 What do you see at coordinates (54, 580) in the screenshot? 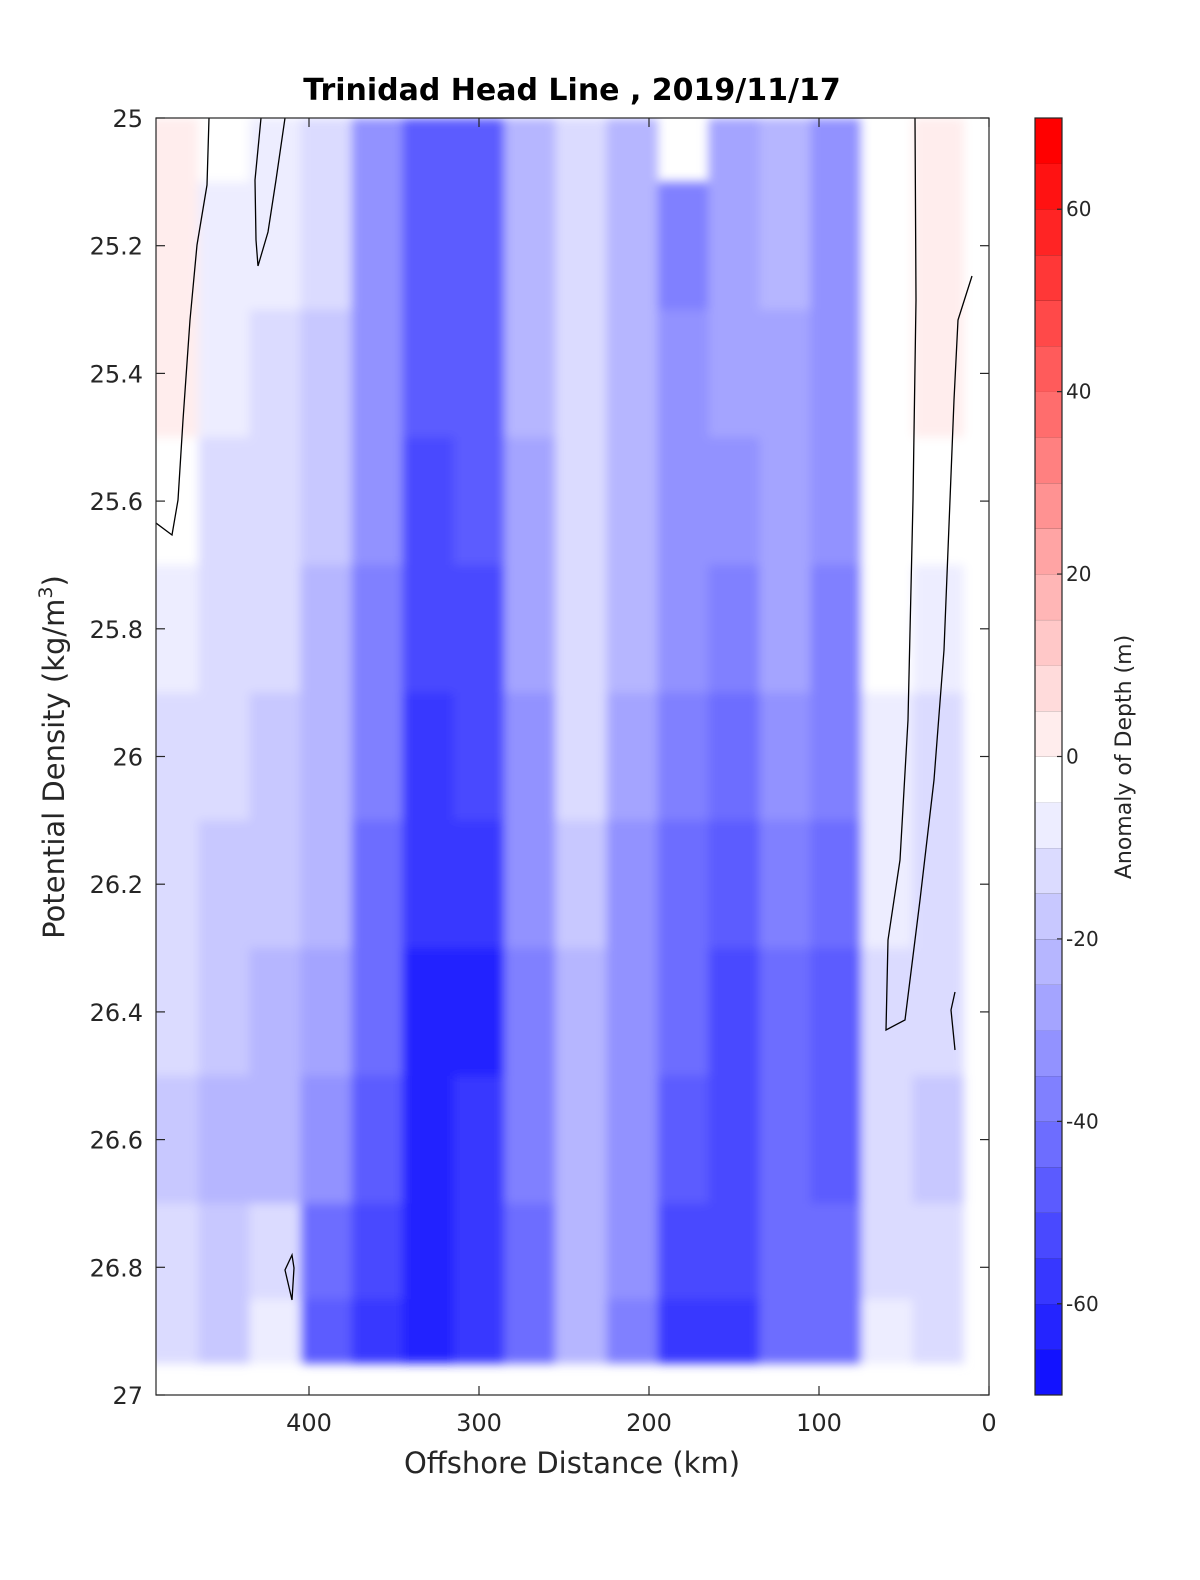
I see `y-axis-label-end: )` at bounding box center [54, 580].